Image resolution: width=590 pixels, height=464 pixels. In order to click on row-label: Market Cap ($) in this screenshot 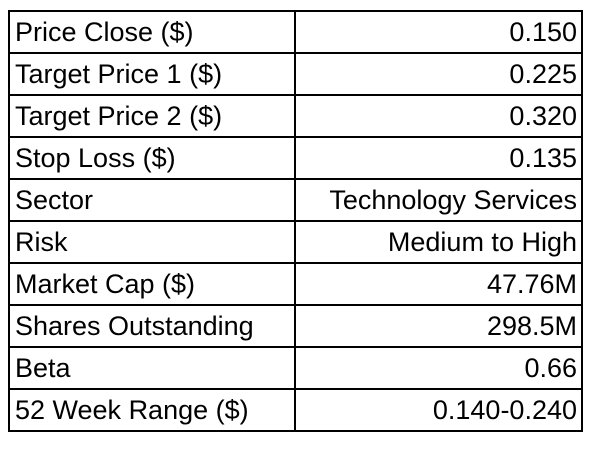, I will do `click(152, 284)`.